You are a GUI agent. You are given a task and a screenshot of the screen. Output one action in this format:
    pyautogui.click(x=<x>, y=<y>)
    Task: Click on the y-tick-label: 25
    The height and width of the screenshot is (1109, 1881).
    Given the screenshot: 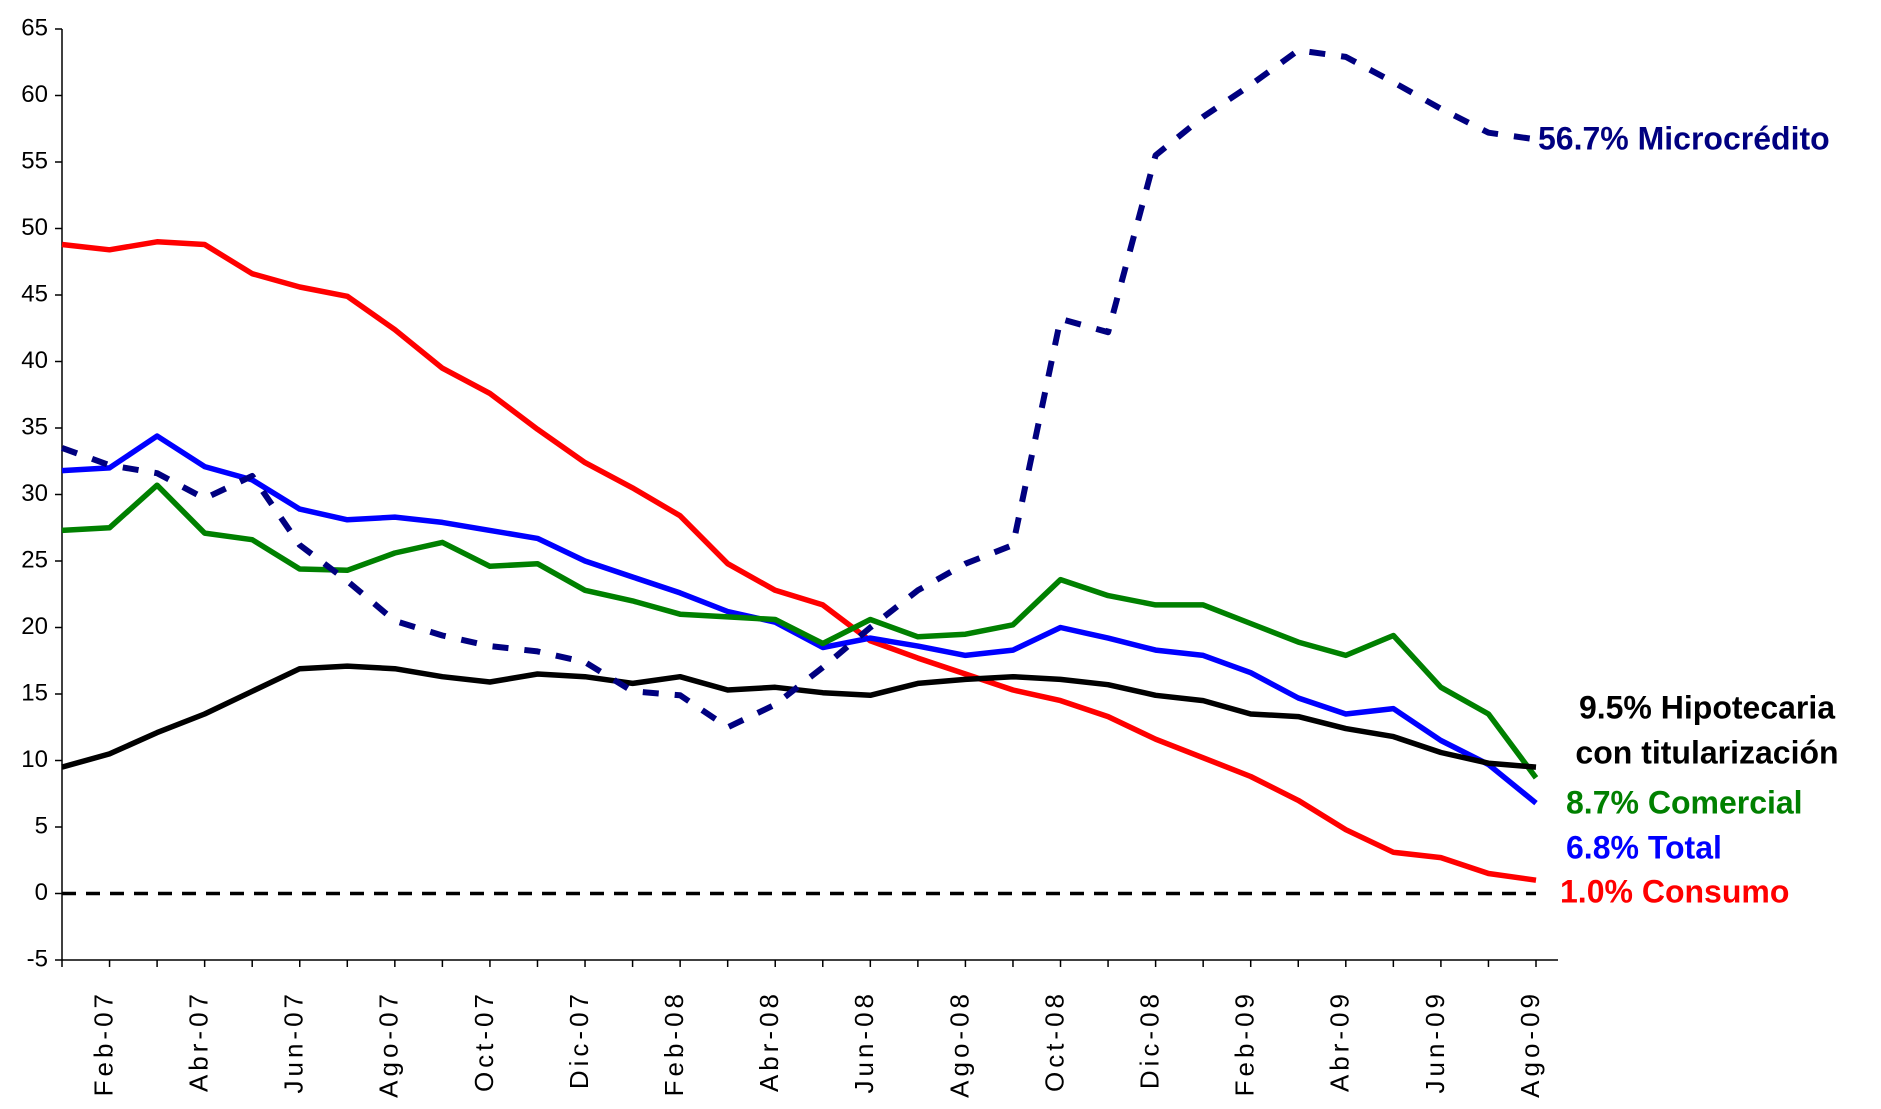 What is the action you would take?
    pyautogui.click(x=34, y=559)
    